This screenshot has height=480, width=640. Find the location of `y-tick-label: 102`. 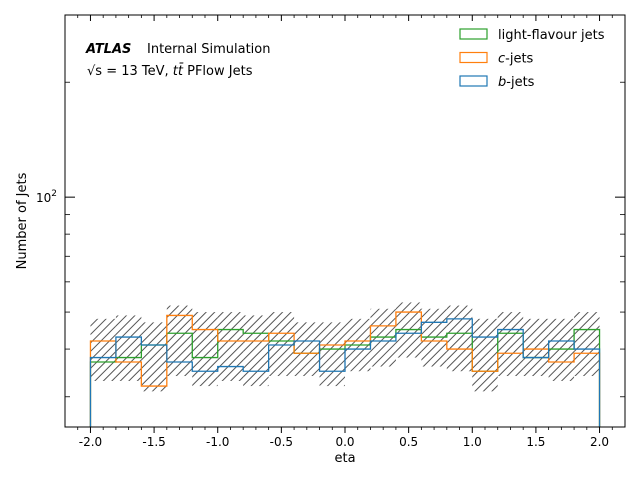

y-tick-label: 102 is located at coordinates (46, 197).